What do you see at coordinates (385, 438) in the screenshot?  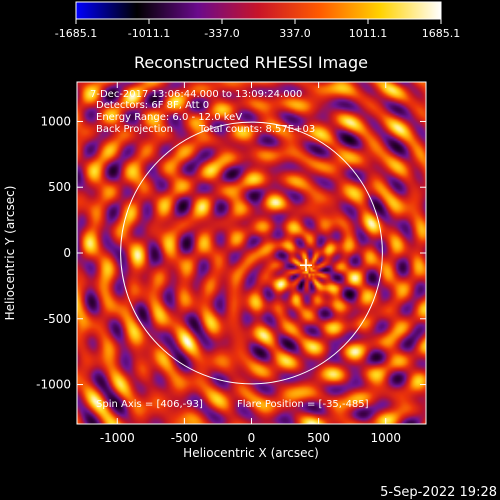 I see `x-tick-label: 1000` at bounding box center [385, 438].